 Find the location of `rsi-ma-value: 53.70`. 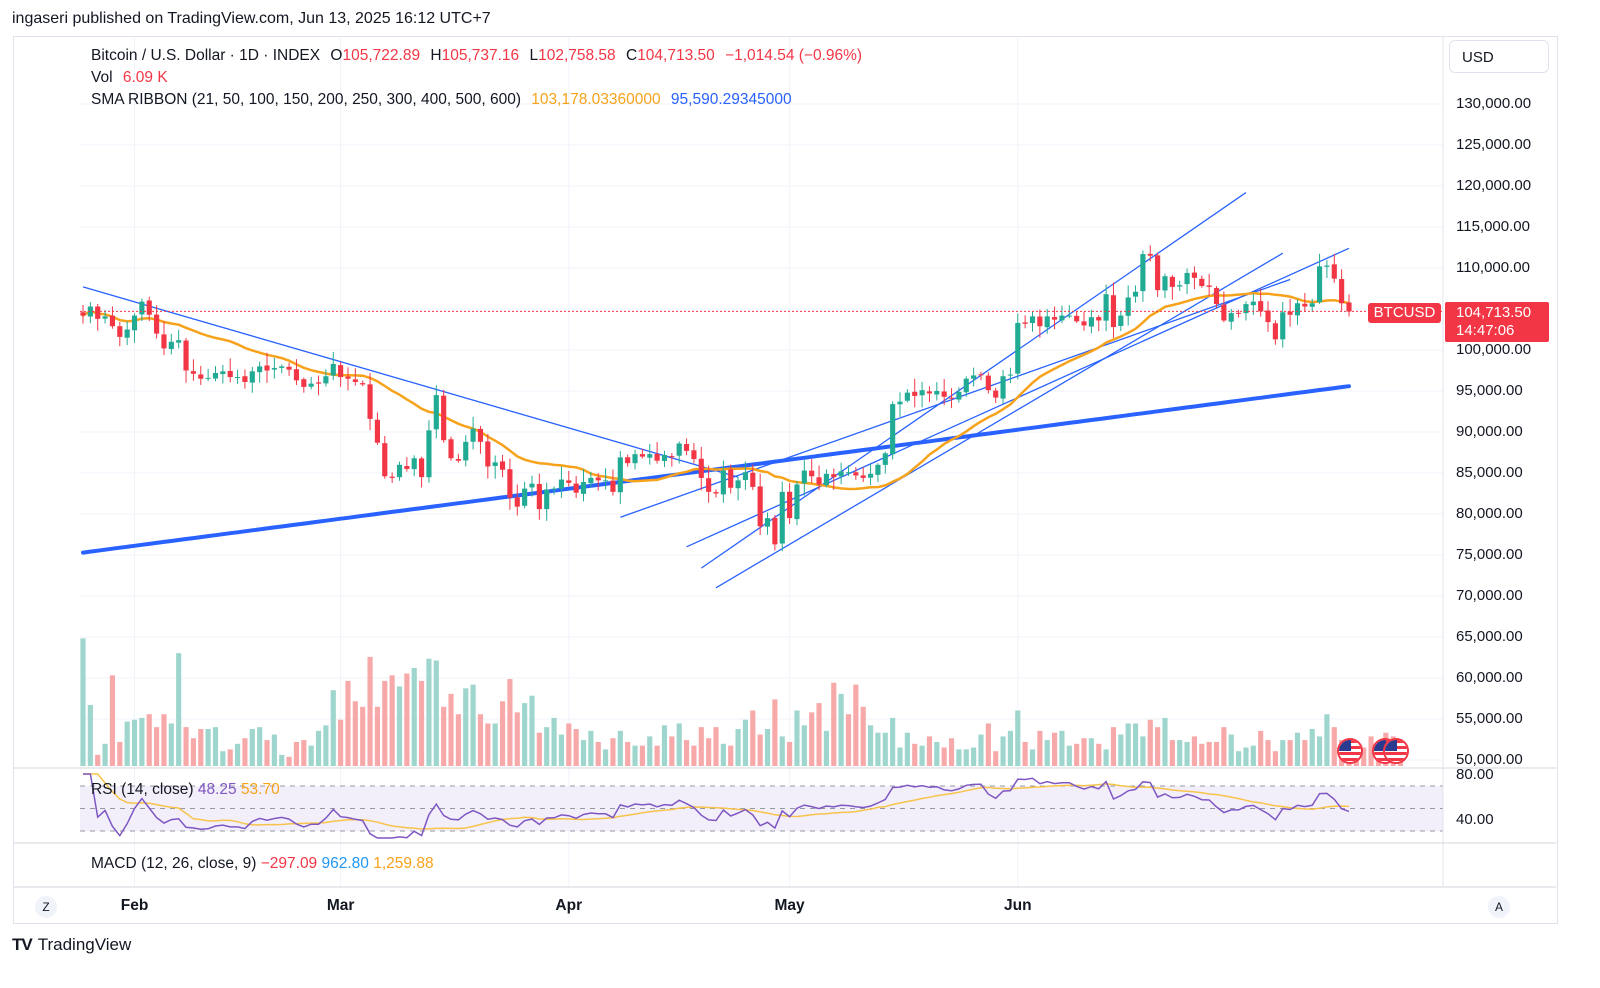

rsi-ma-value: 53.70 is located at coordinates (260, 789).